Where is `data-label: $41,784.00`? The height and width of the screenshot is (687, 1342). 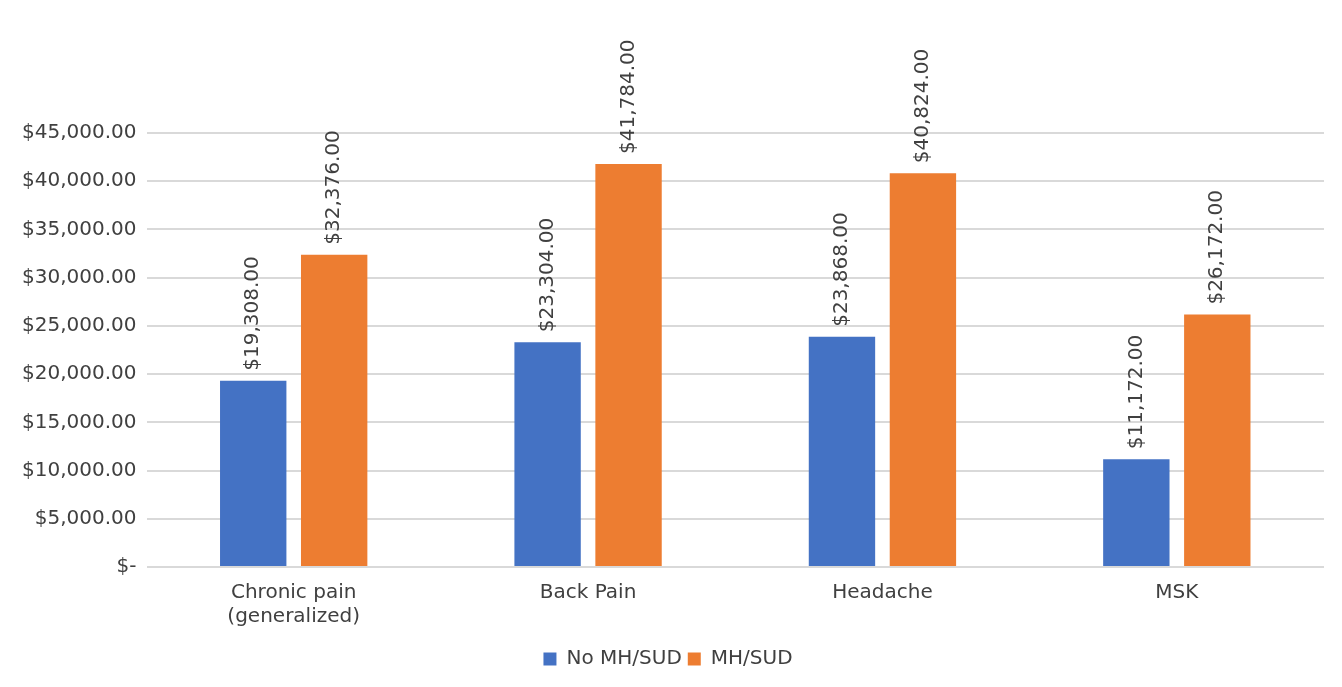 data-label: $41,784.00 is located at coordinates (626, 97).